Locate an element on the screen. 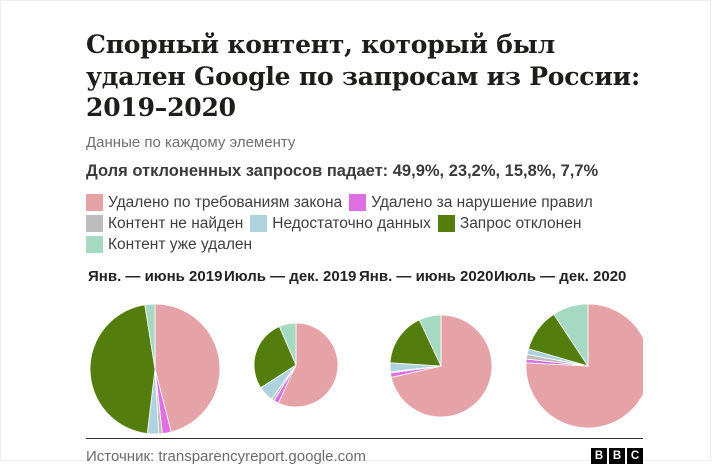  pie-1-slice-request-rejected is located at coordinates (122, 369).